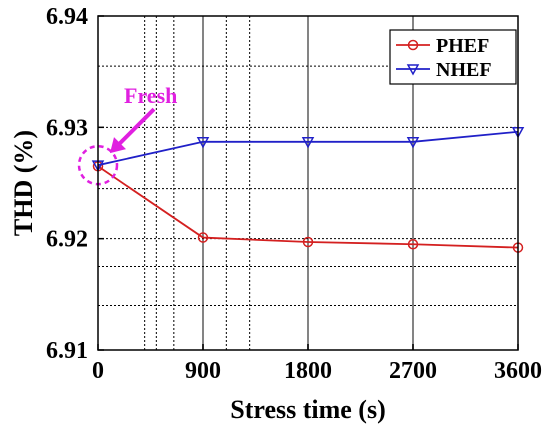 The image size is (550, 434). Describe the element at coordinates (67, 240) in the screenshot. I see `y-tick-label: 6.92` at that location.